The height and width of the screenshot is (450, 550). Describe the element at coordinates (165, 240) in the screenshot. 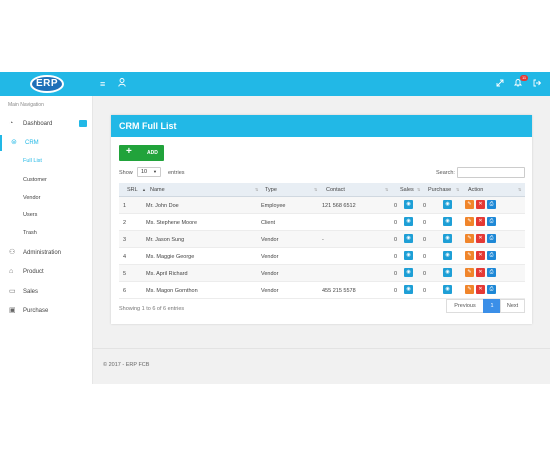

I see `cell-name: Mr. Jason Sung` at that location.